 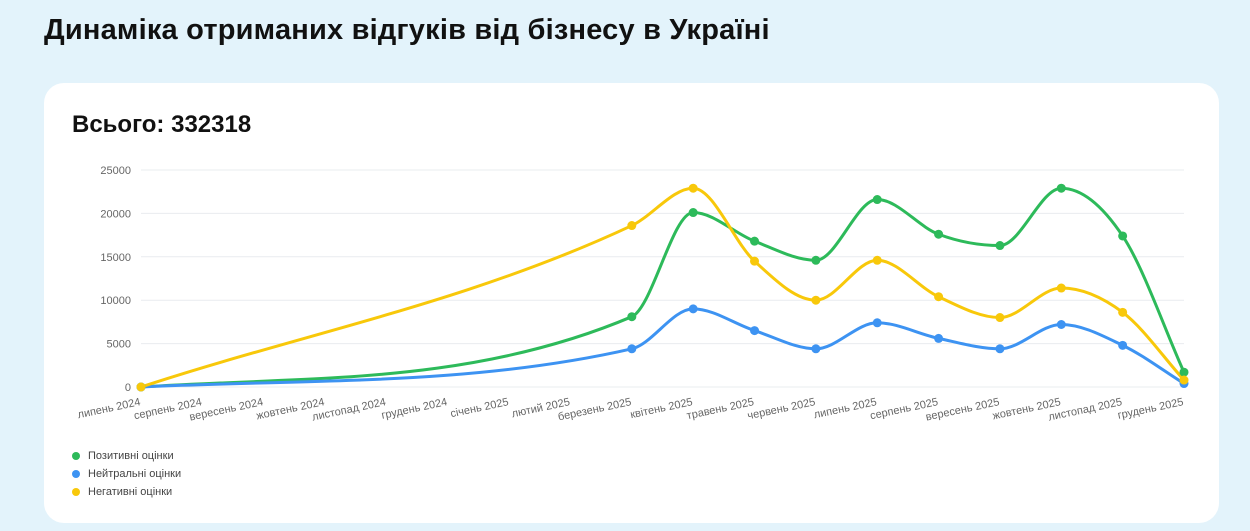 What do you see at coordinates (662, 348) in the screenshot?
I see `series-line` at bounding box center [662, 348].